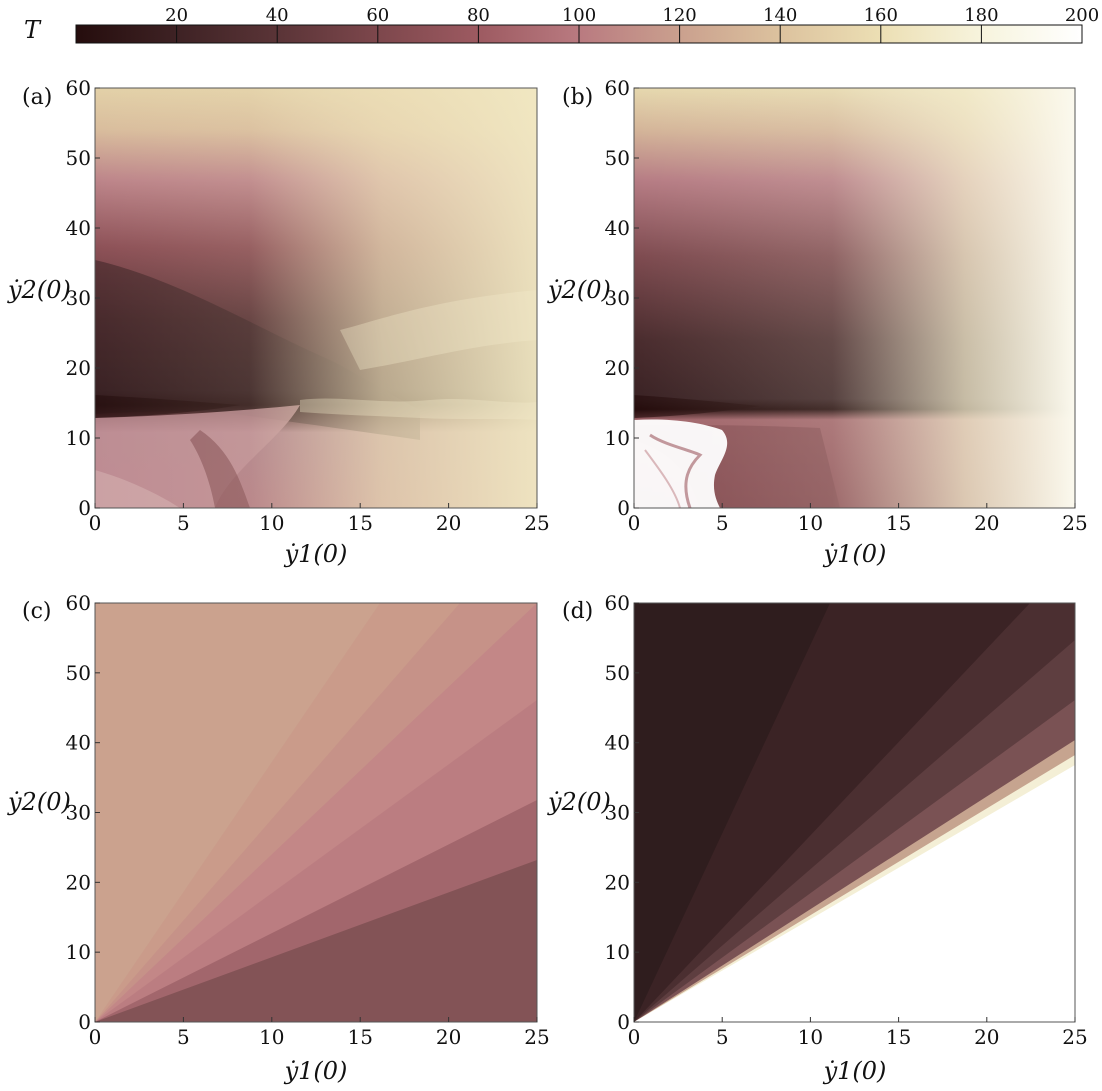  Describe the element at coordinates (679, 15) in the screenshot. I see `colorbar-tick-label: 120` at that location.